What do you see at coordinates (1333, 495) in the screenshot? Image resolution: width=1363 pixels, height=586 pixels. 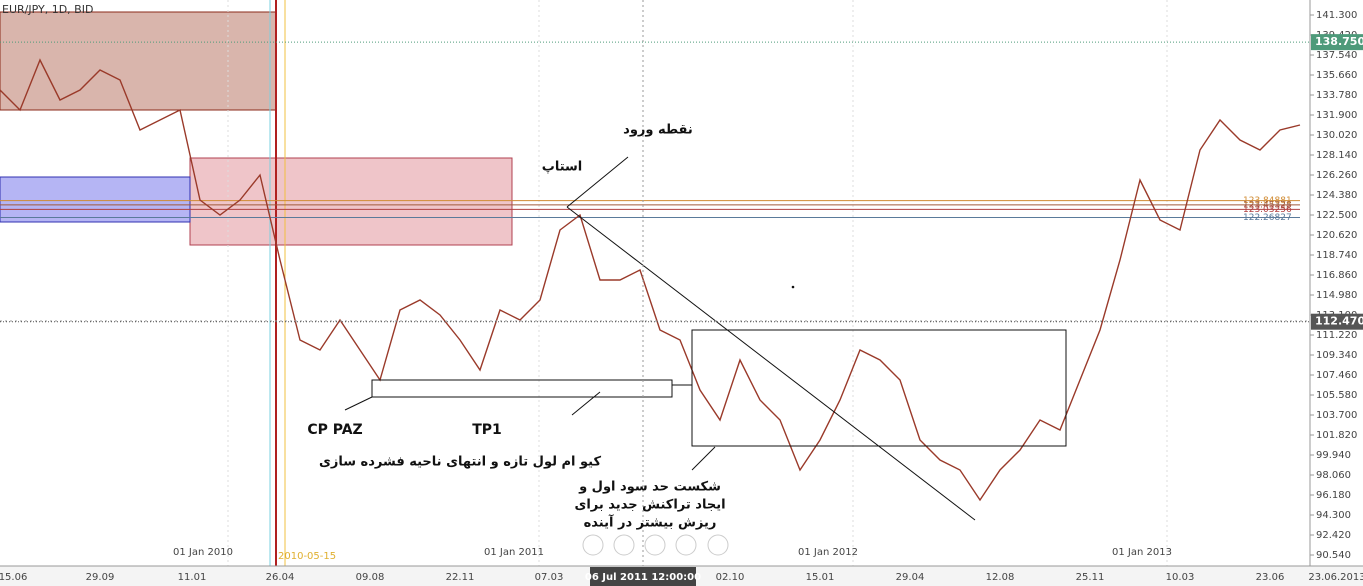 I see `y-tick-label: 96.180` at bounding box center [1333, 495].